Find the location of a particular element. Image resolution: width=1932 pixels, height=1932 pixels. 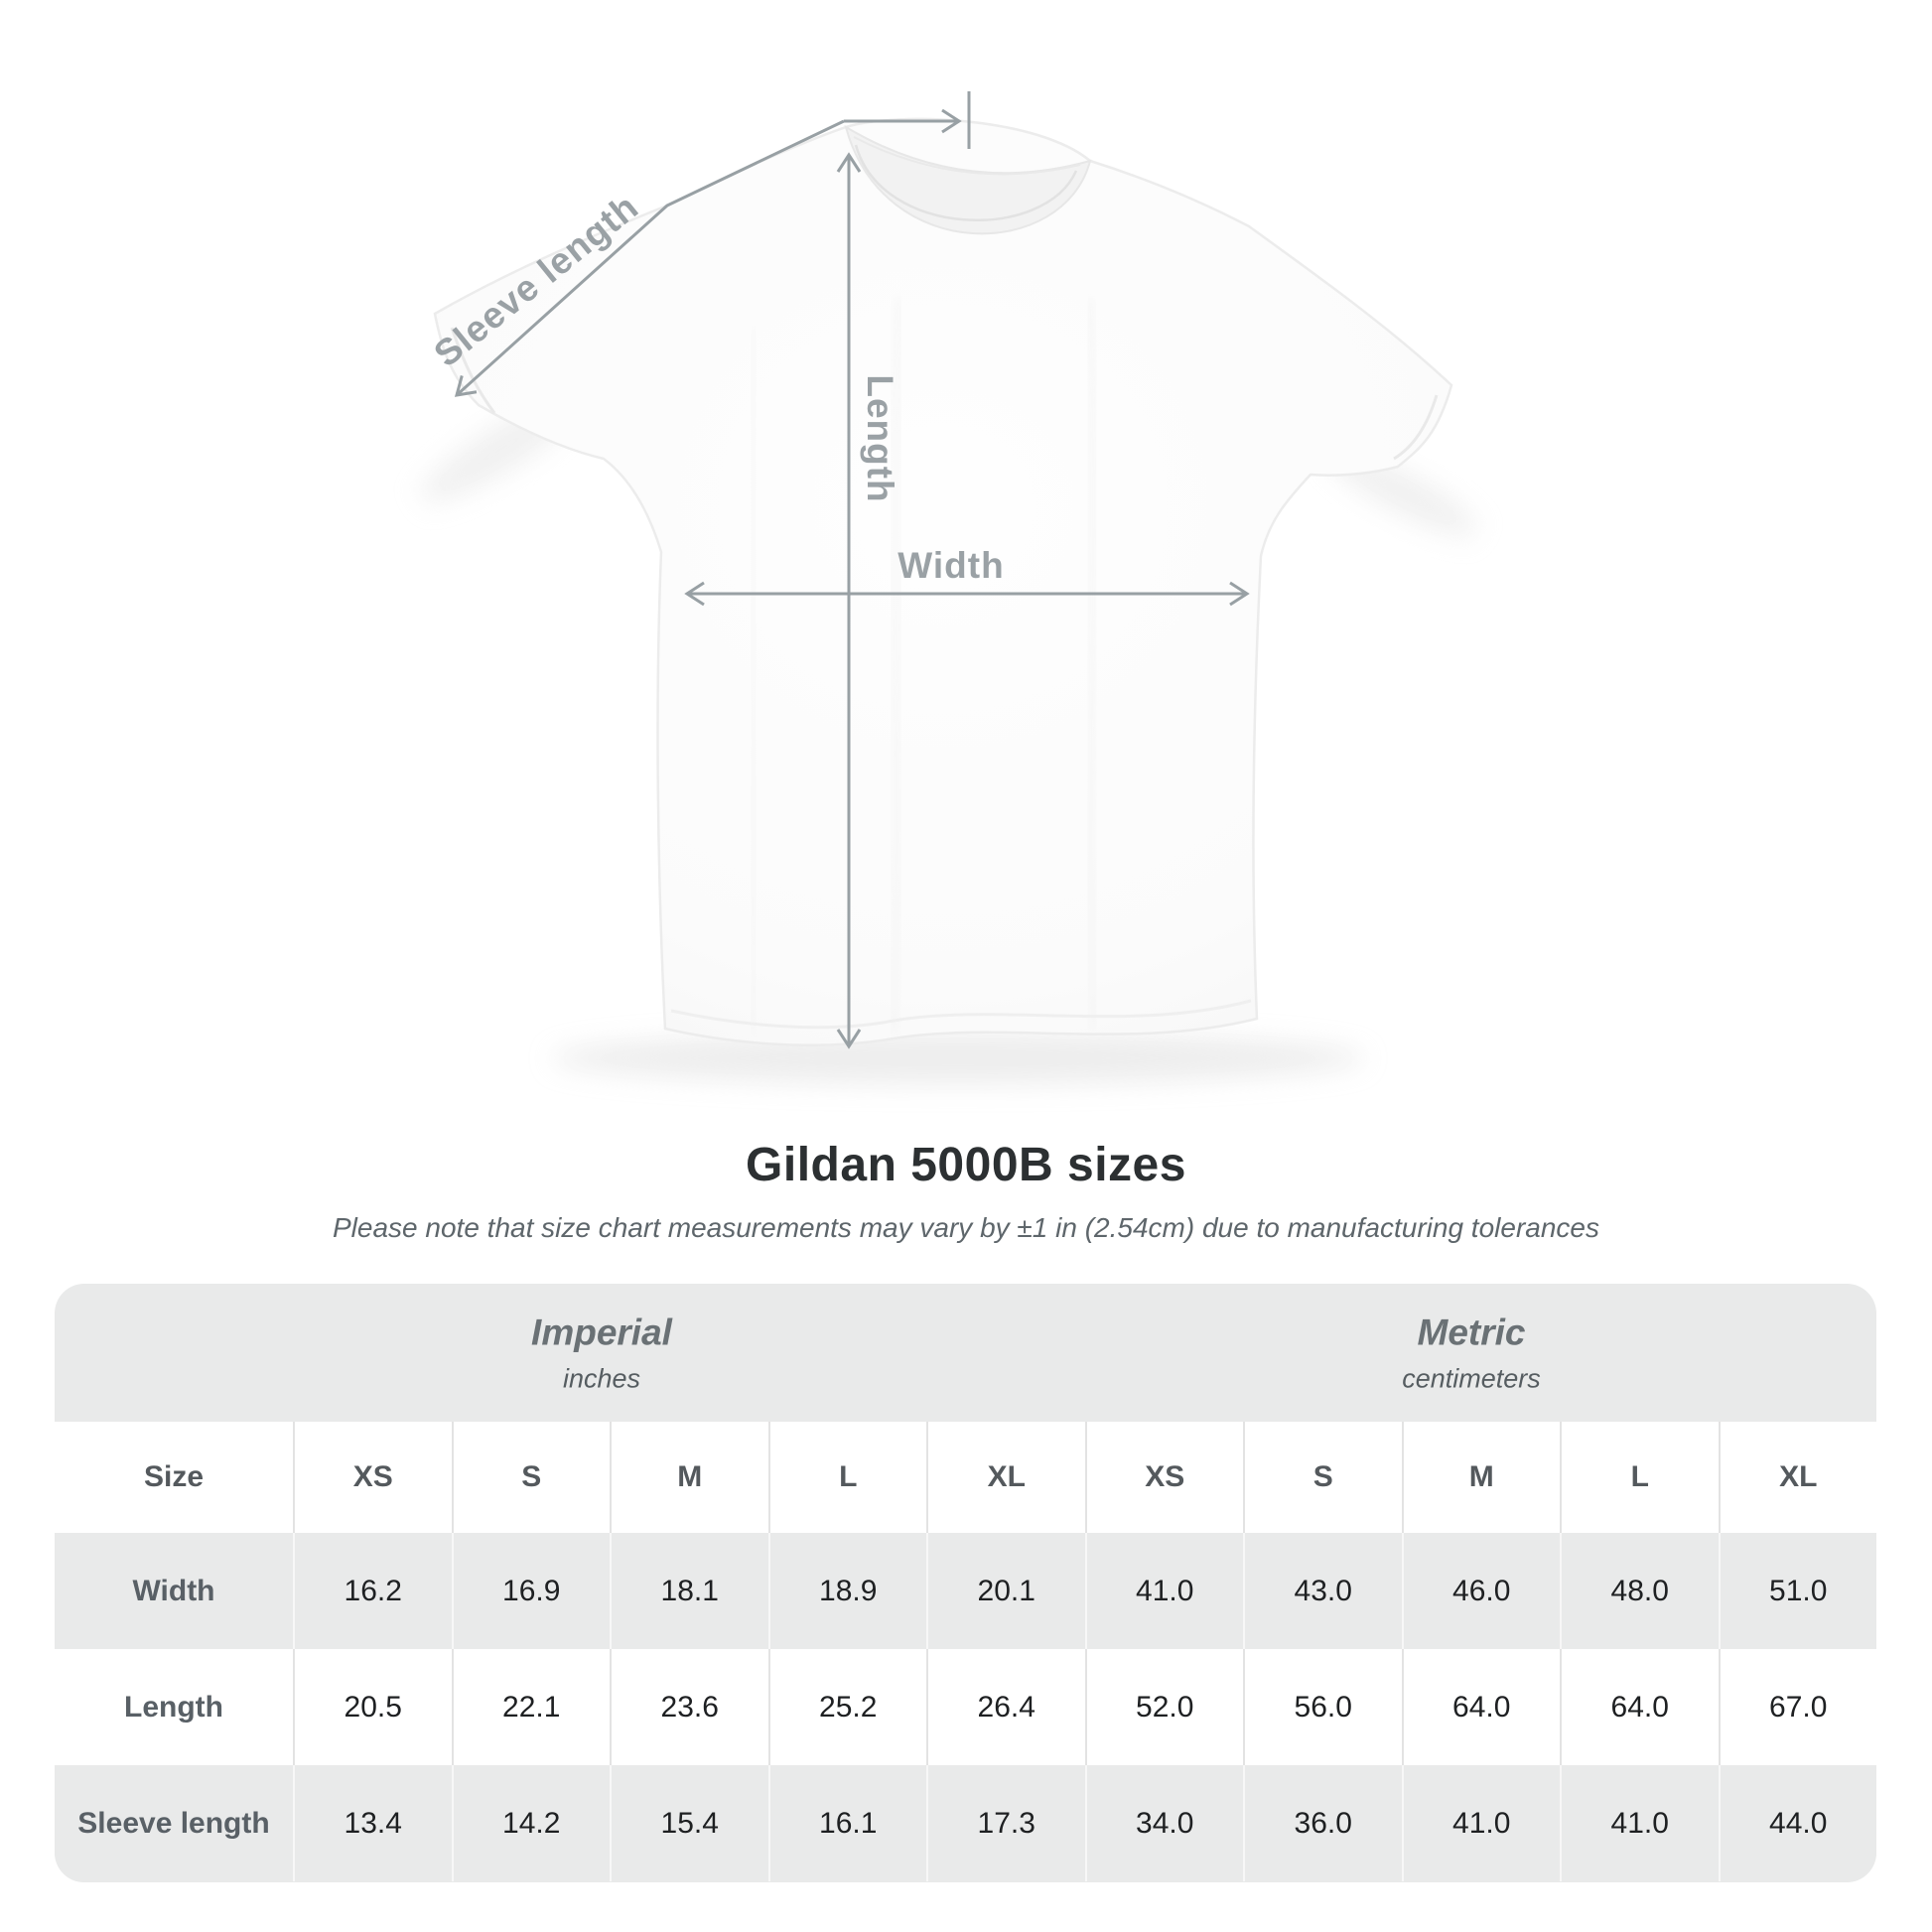

value-cell: 25.2 is located at coordinates (847, 1707).